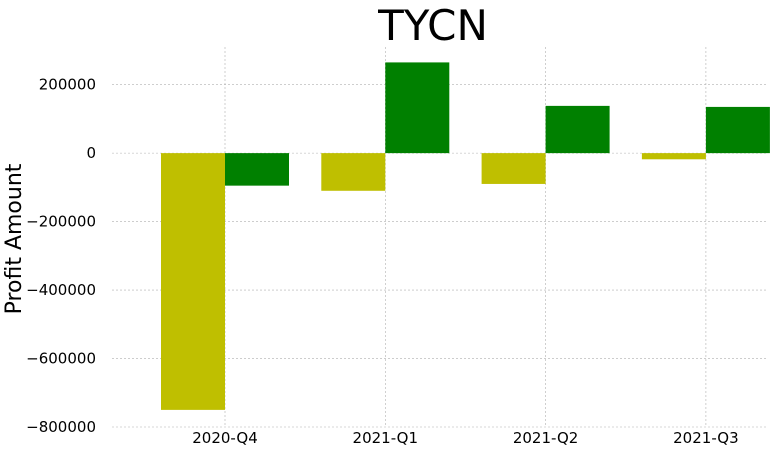  What do you see at coordinates (61, 427) in the screenshot?
I see `y-tick-label: −800000` at bounding box center [61, 427].